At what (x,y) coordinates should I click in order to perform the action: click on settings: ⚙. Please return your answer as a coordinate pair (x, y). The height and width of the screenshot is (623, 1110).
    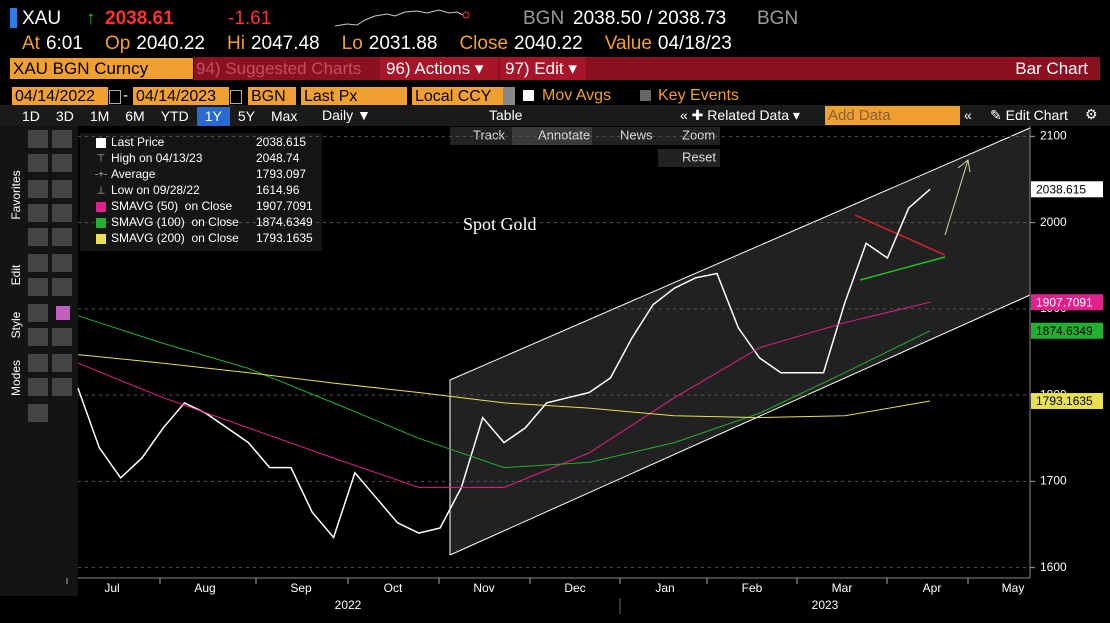
    Looking at the image, I should click on (1091, 114).